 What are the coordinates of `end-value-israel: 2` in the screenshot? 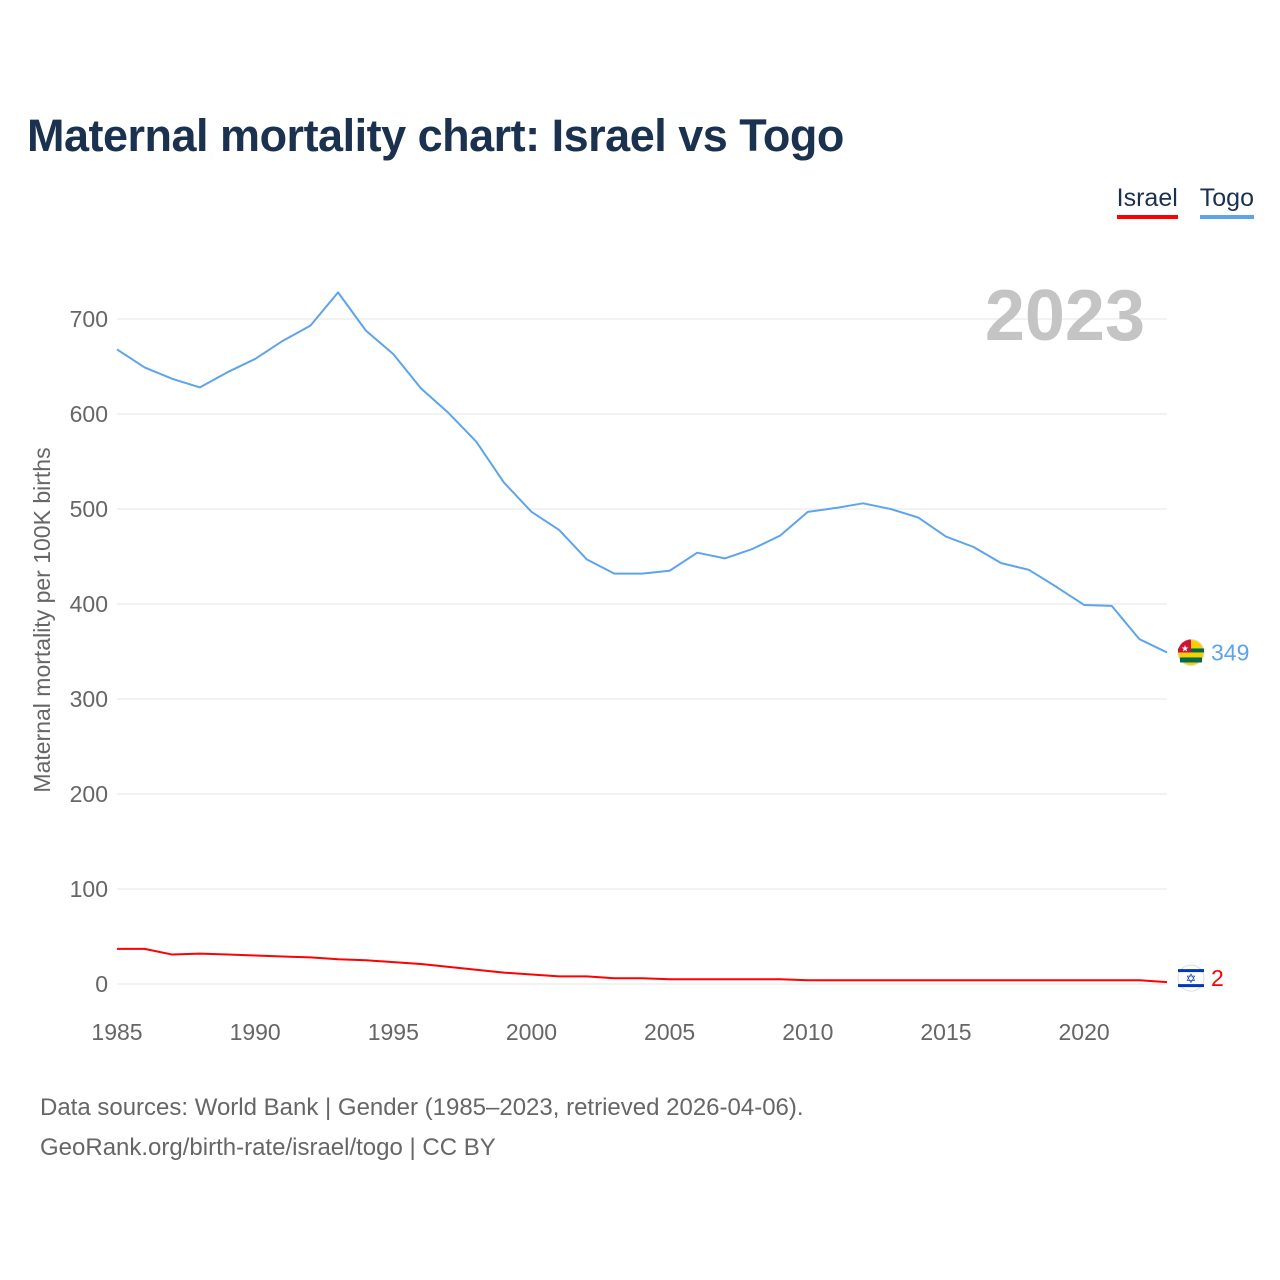 It's located at (1217, 978).